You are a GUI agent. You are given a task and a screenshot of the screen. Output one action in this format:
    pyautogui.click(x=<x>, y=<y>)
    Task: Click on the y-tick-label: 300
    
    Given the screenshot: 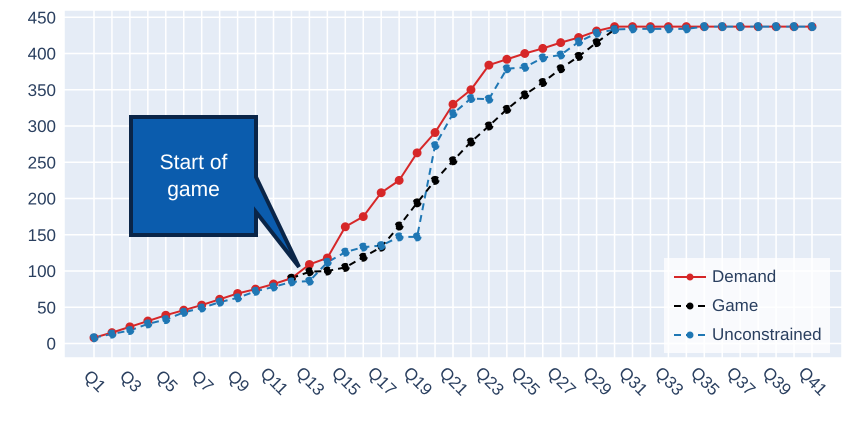 What is the action you would take?
    pyautogui.click(x=42, y=126)
    